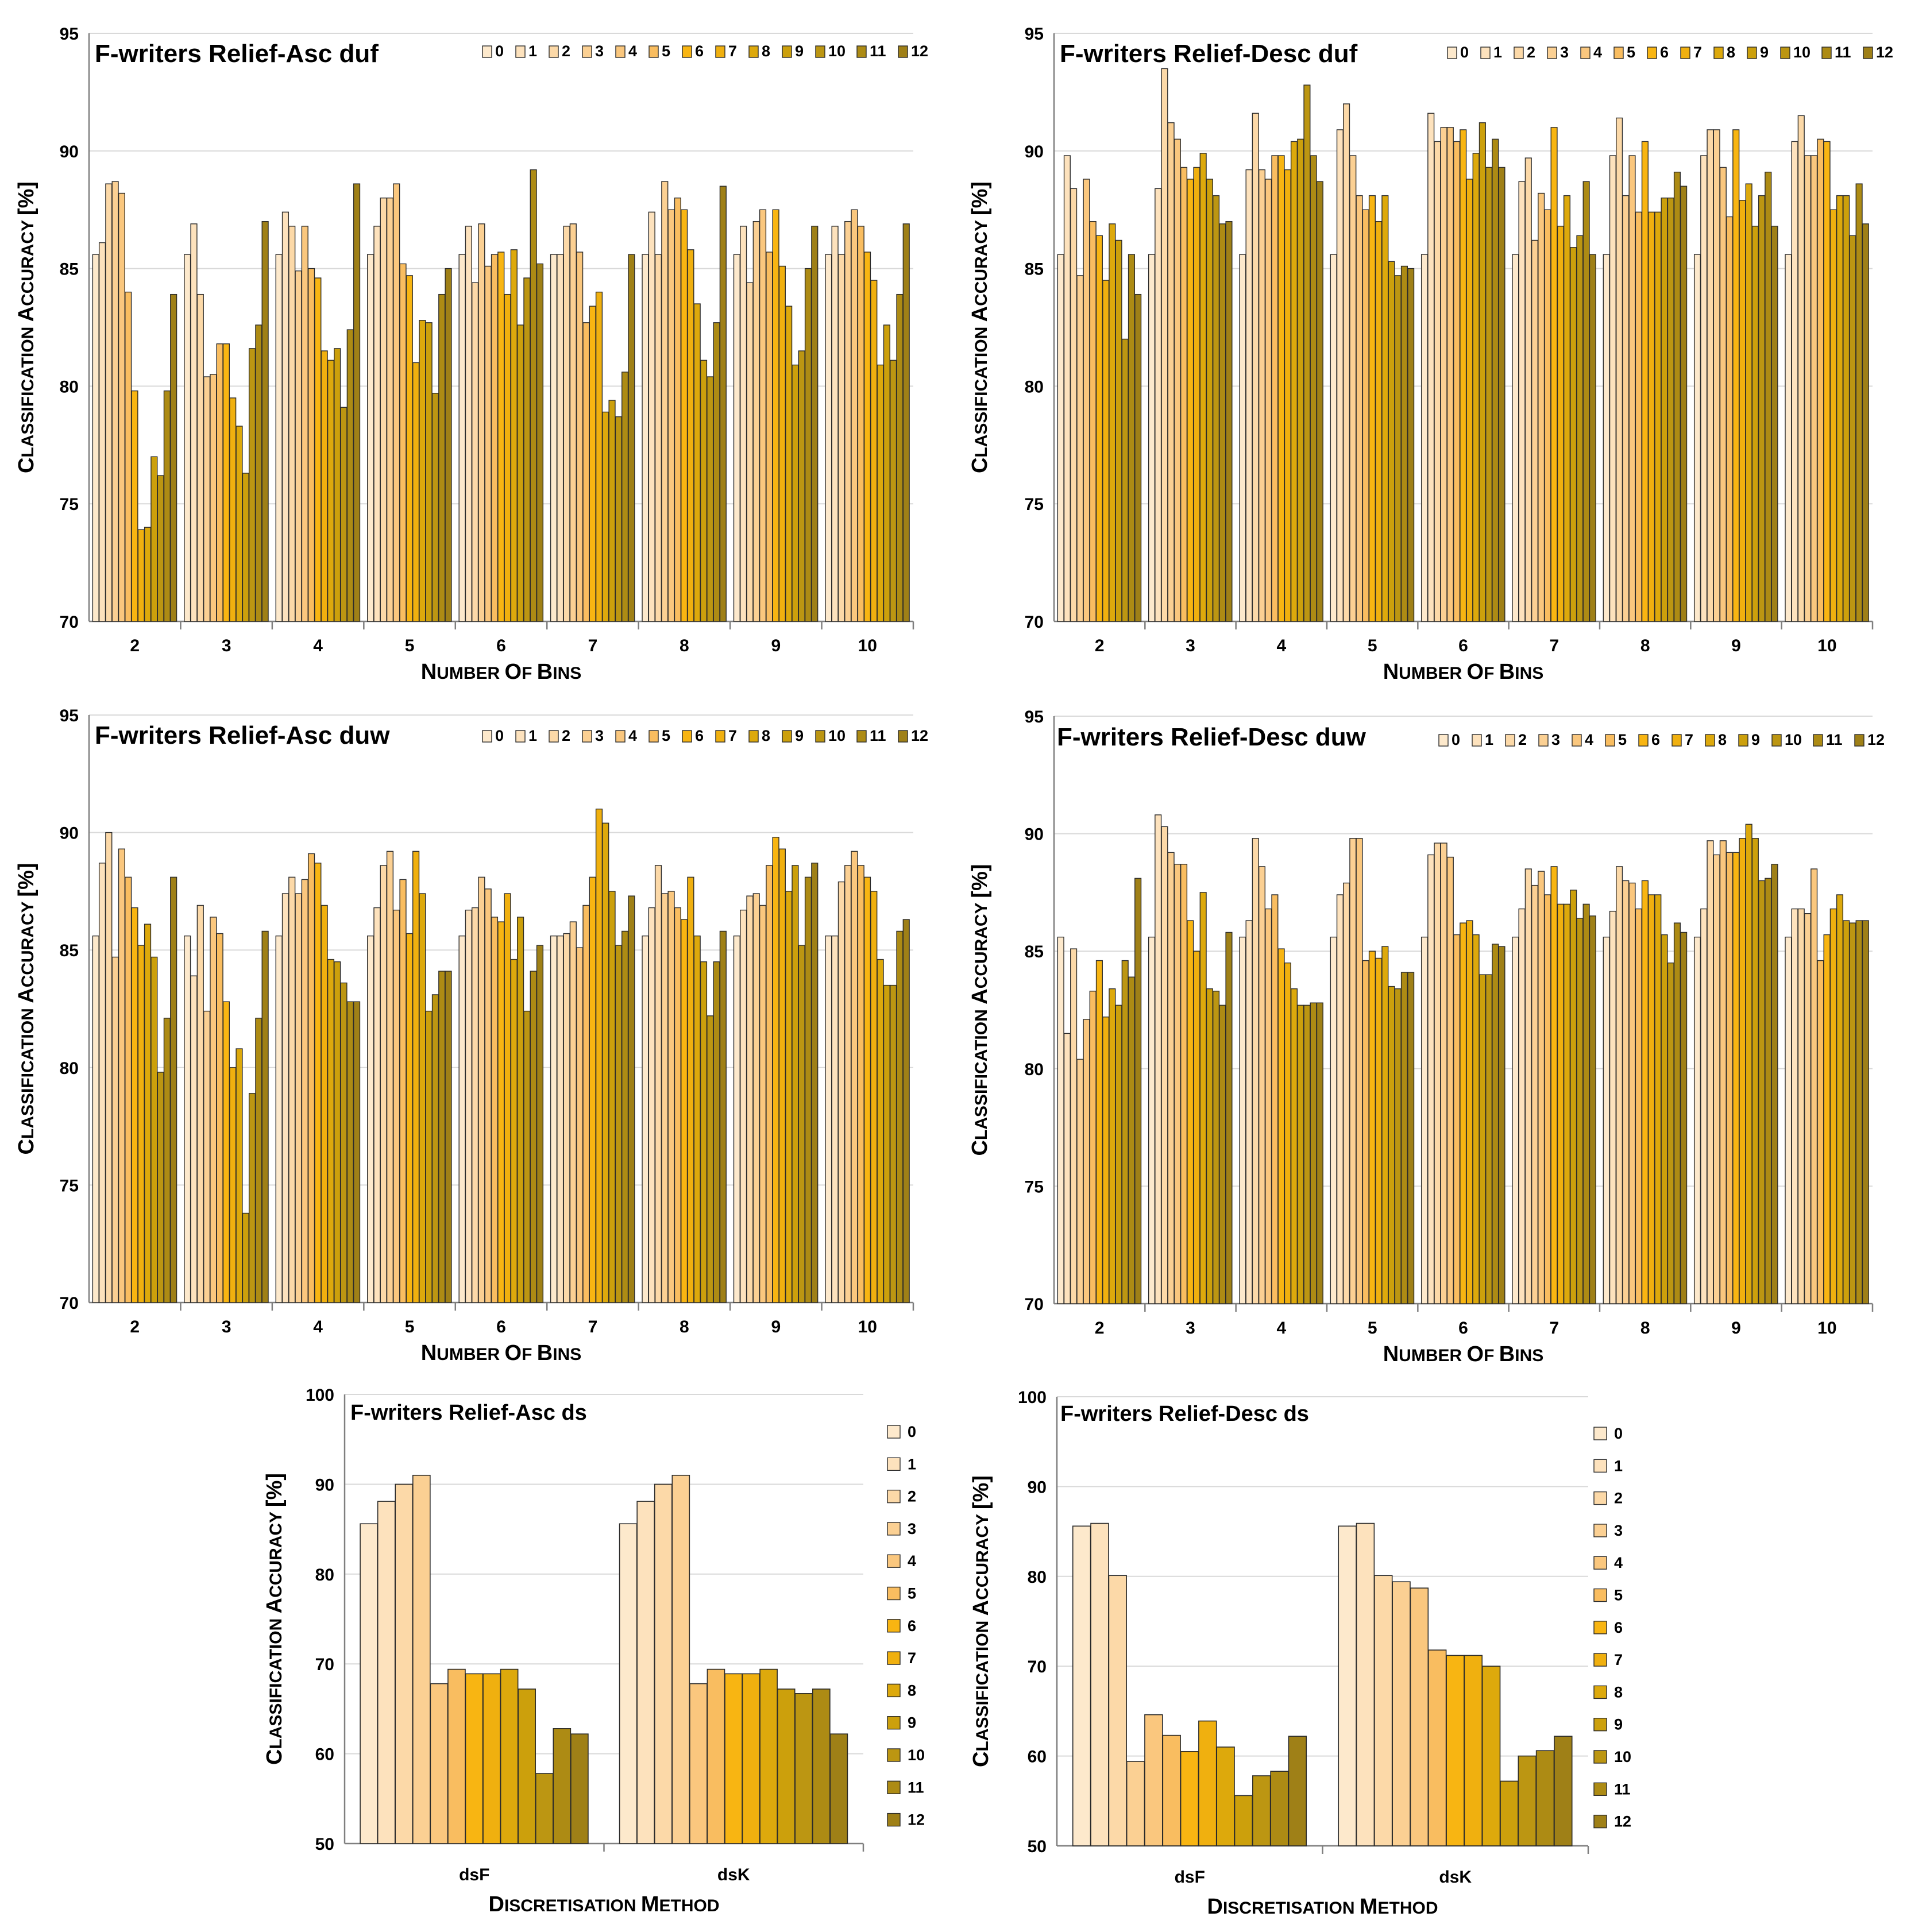 The image size is (1907, 1932). I want to click on y-tick-label: 60, so click(1037, 1757).